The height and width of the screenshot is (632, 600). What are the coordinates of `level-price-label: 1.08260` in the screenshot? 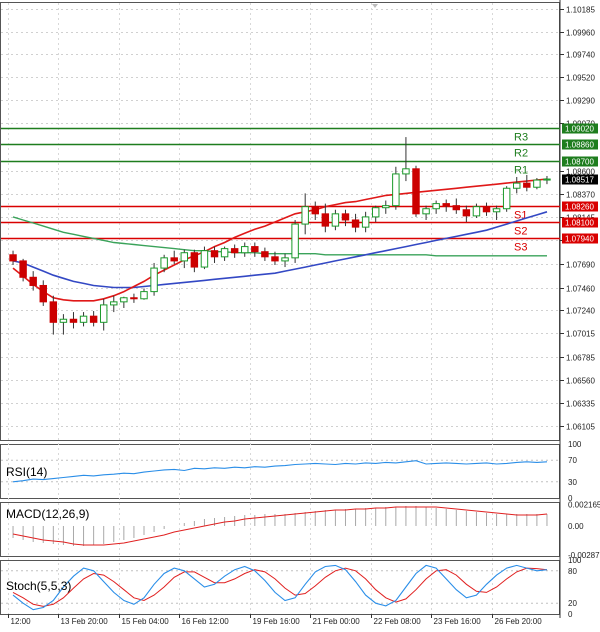 It's located at (579, 207).